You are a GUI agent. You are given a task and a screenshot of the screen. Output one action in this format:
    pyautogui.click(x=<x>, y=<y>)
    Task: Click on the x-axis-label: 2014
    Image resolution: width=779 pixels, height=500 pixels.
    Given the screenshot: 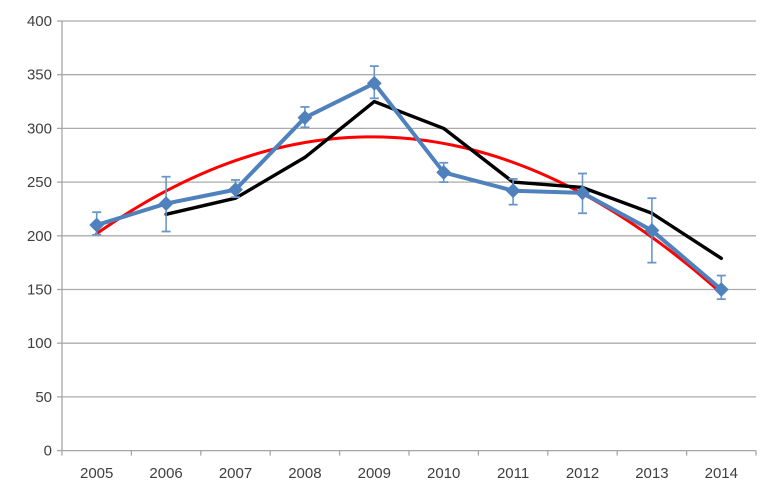 What is the action you would take?
    pyautogui.click(x=721, y=473)
    